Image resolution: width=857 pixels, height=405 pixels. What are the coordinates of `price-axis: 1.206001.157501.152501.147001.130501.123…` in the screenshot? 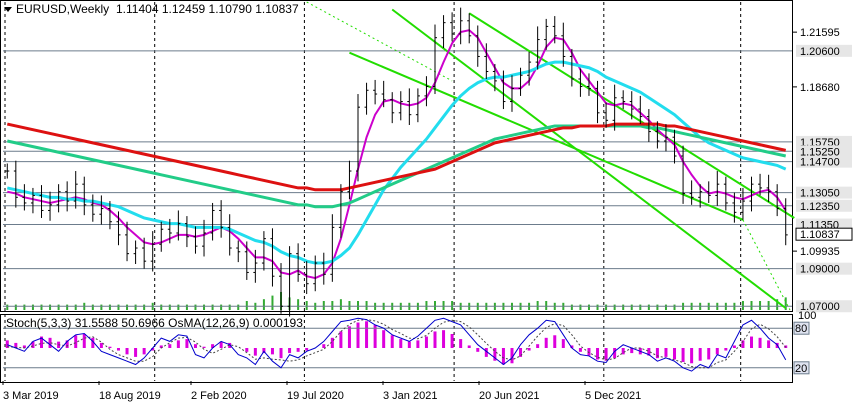 It's located at (822, 170).